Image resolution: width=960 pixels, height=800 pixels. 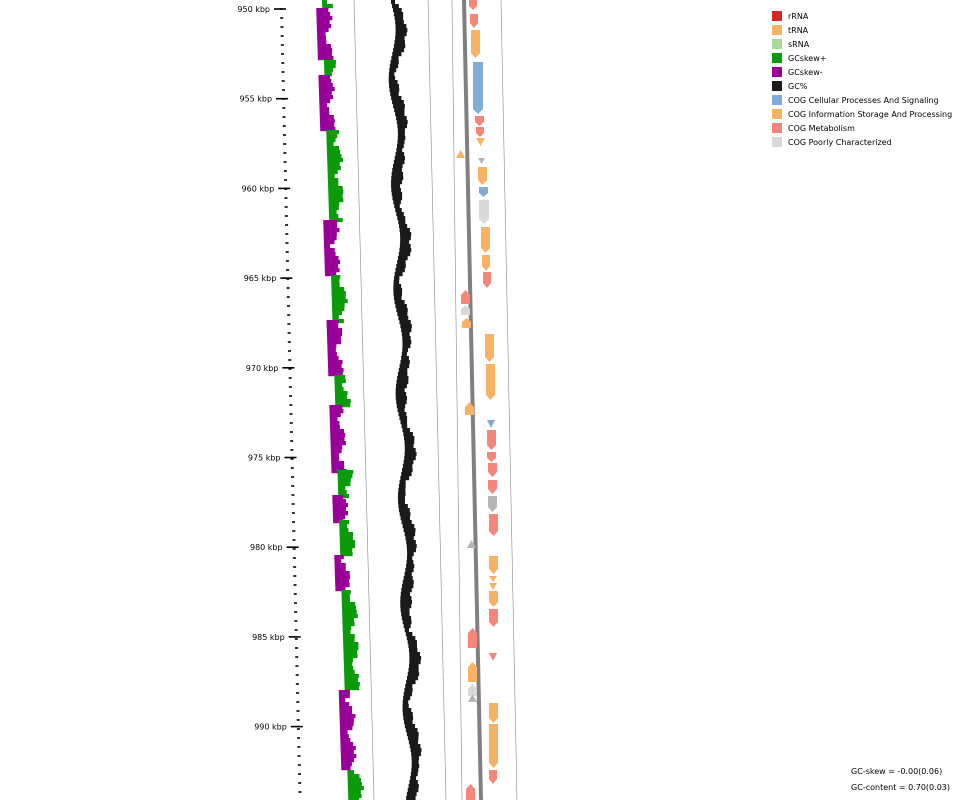 What do you see at coordinates (253, 9) in the screenshot?
I see `ruler-label: 950 kbp` at bounding box center [253, 9].